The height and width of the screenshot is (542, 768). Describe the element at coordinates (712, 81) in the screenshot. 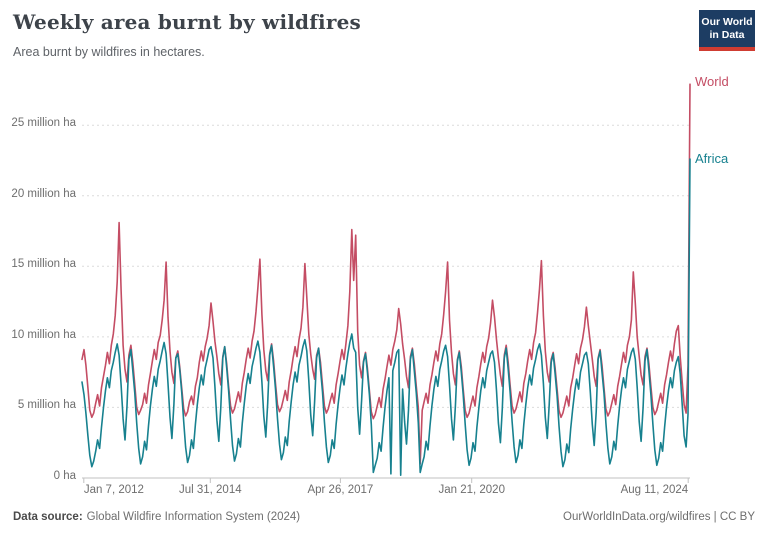

I see `series-label-world: World` at that location.